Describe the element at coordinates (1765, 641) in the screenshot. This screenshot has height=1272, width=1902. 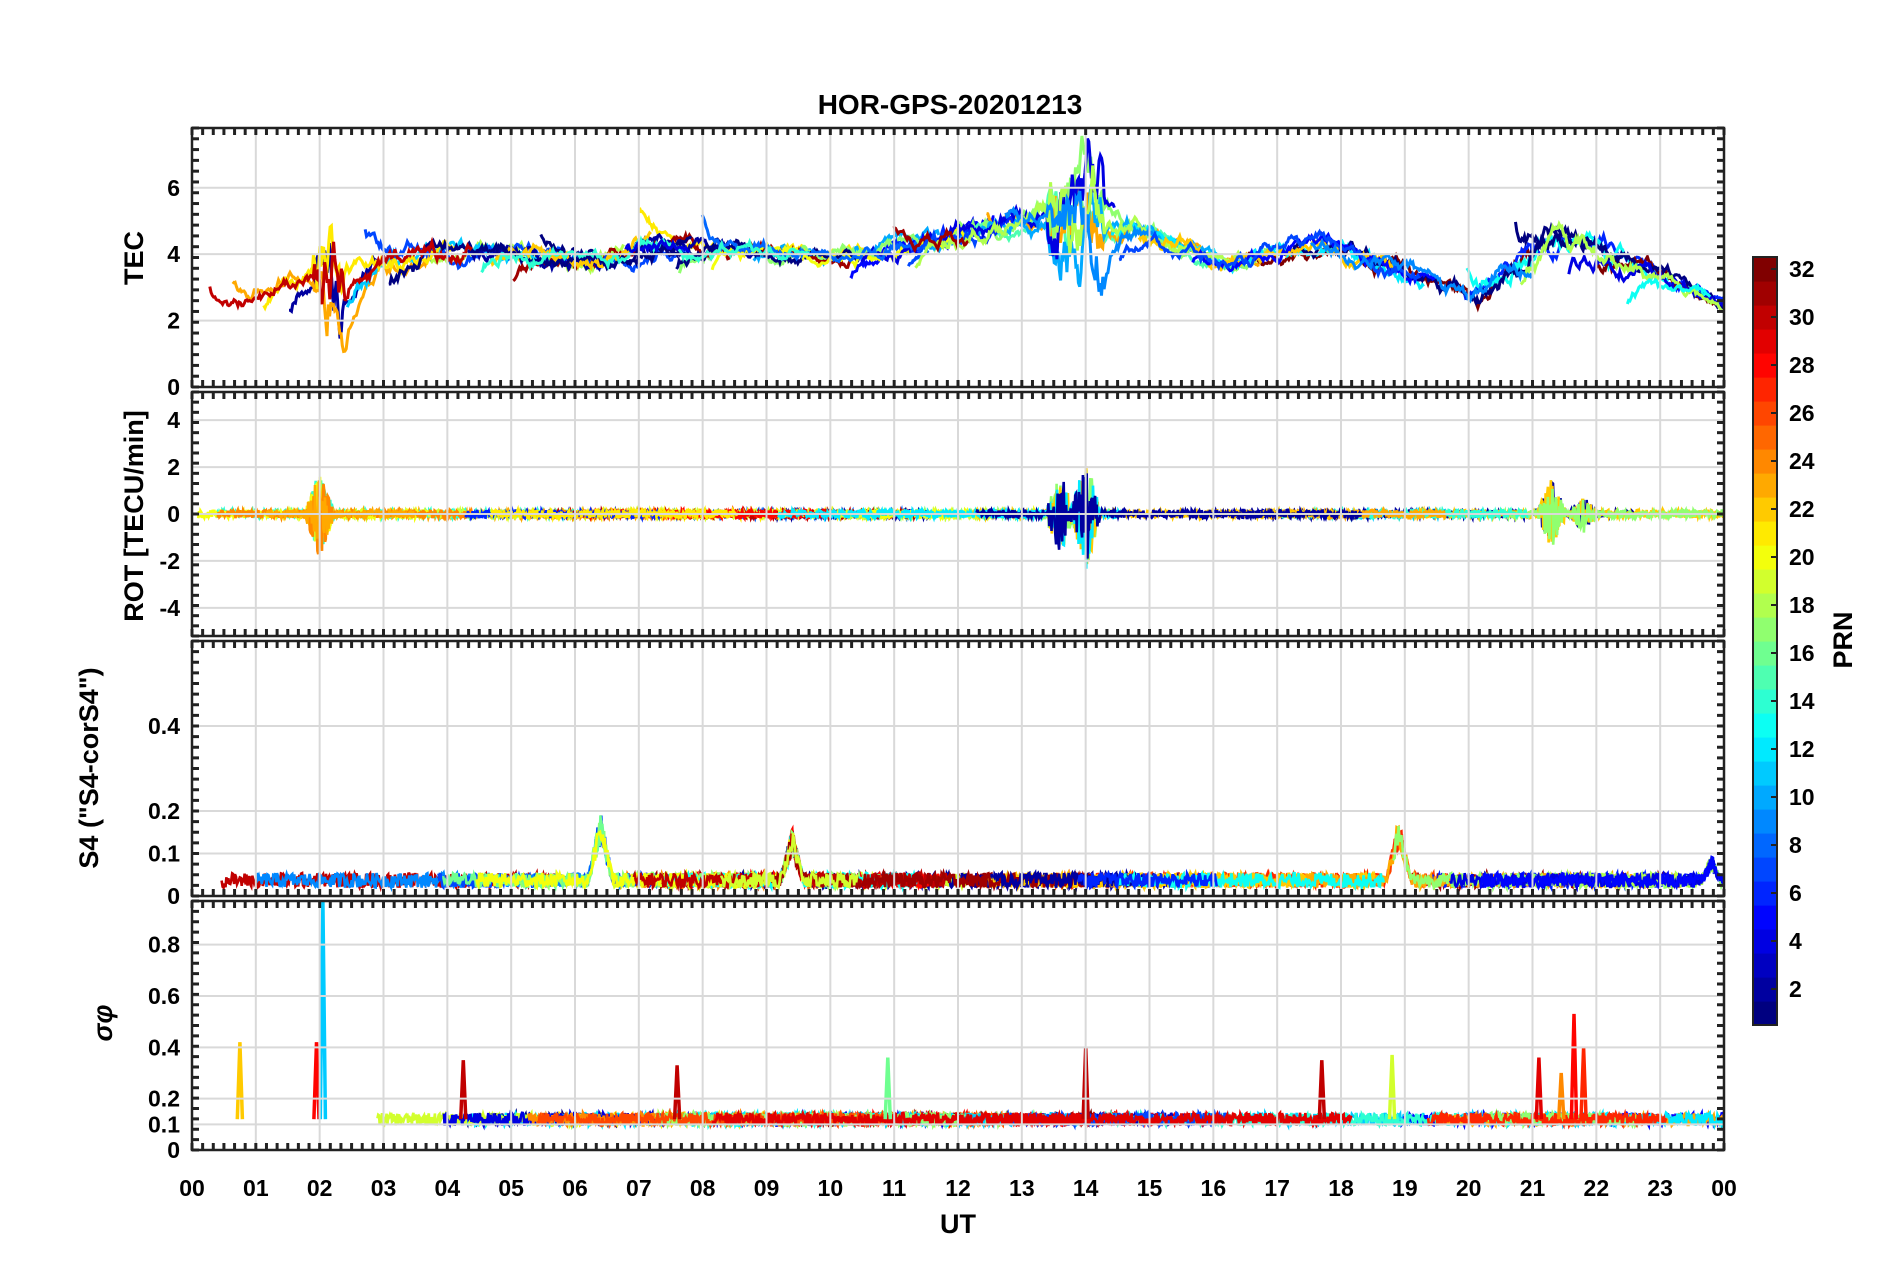
I see `colorbar-frame` at that location.